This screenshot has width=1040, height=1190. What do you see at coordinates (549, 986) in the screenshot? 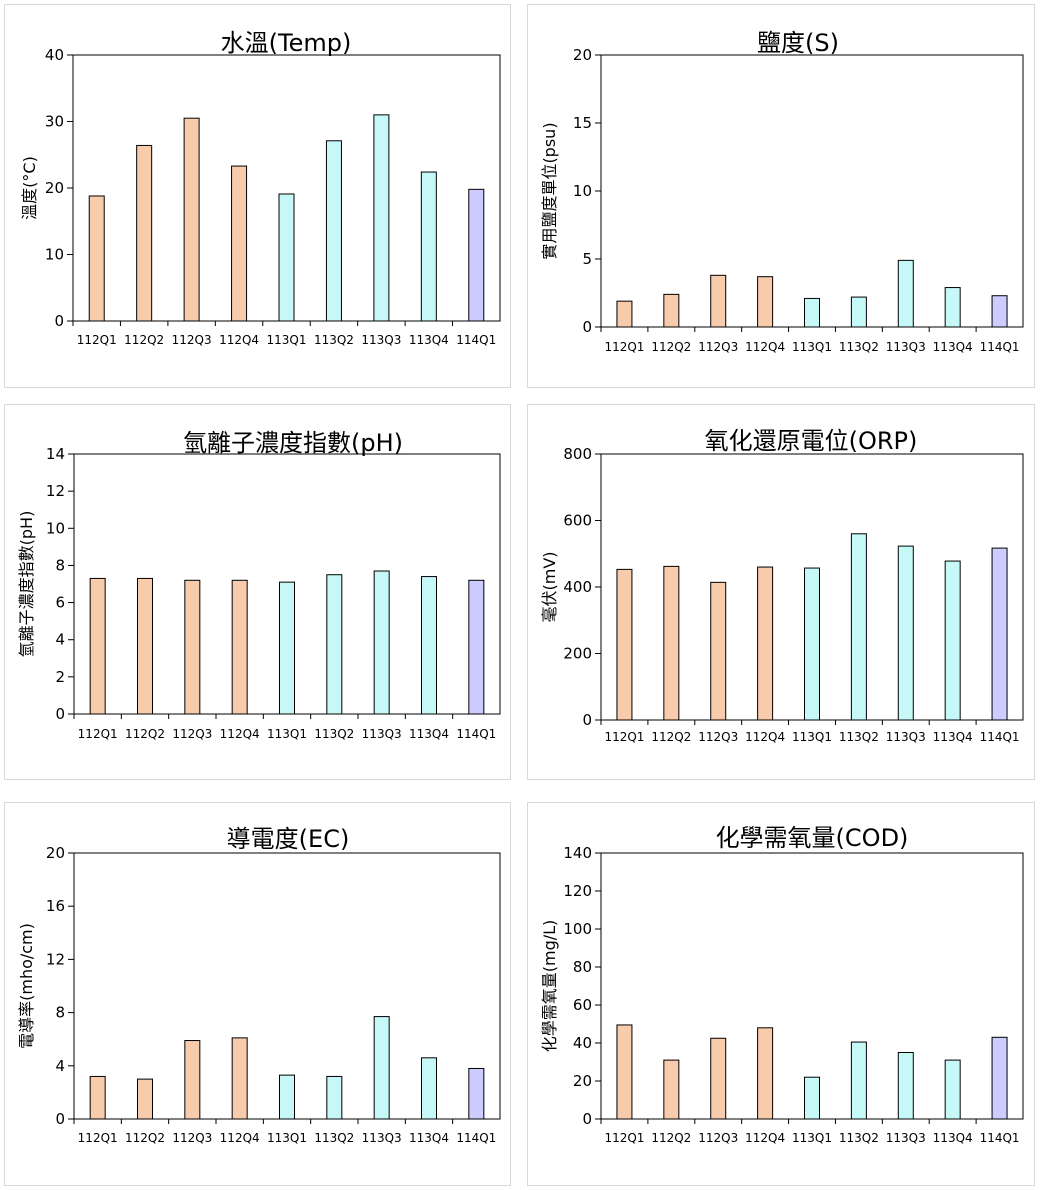
I see `y-axis-label: 化學需氧量(mg/L)` at bounding box center [549, 986].